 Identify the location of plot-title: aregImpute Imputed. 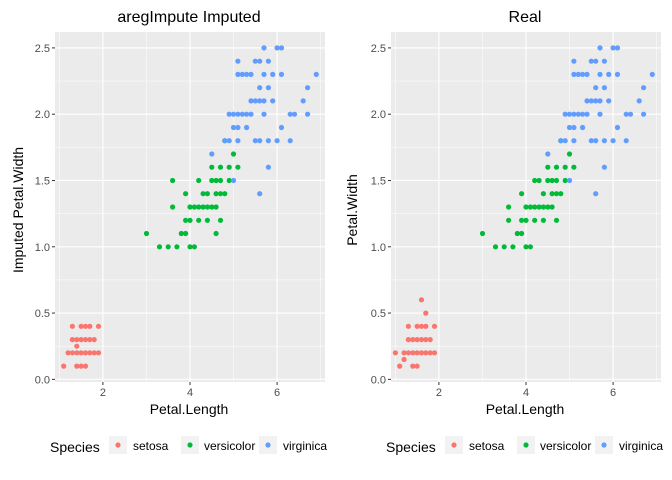
(188, 17).